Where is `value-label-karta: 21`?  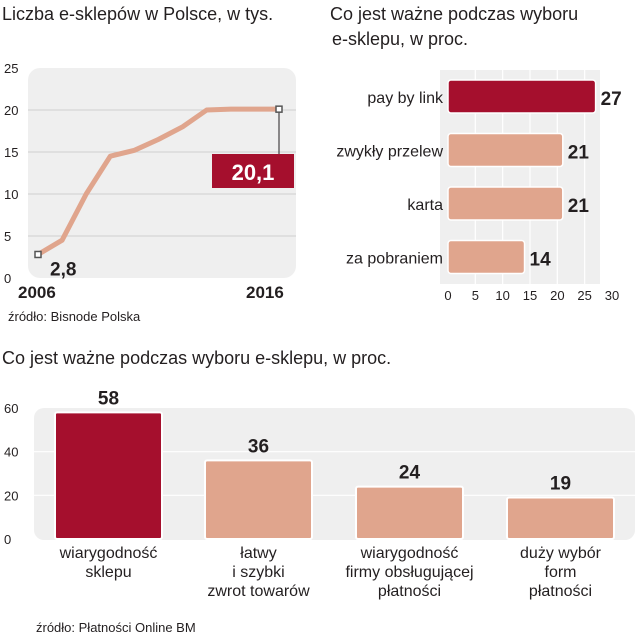
value-label-karta: 21 is located at coordinates (579, 206).